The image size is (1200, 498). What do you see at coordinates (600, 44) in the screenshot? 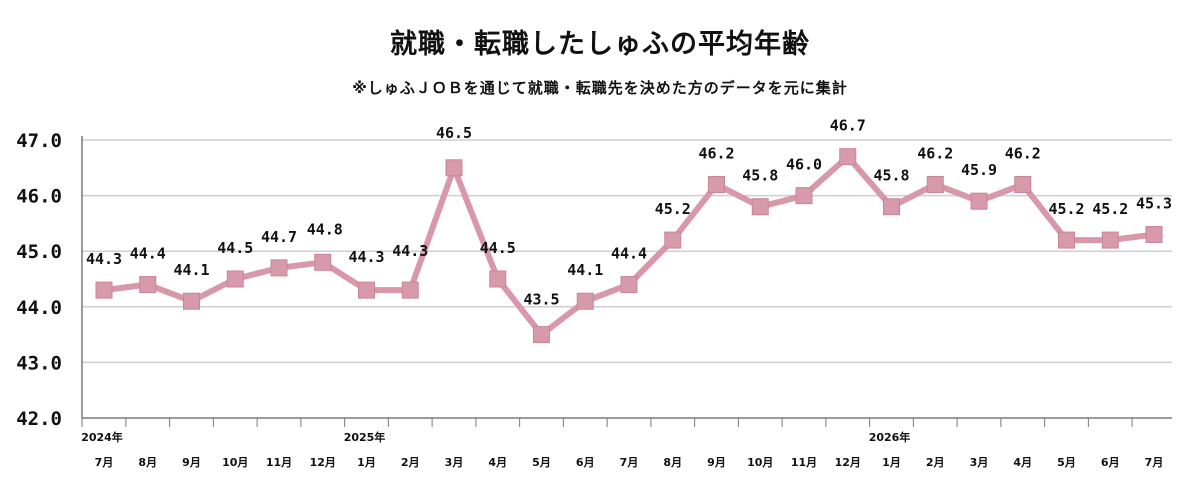
I see `chart-title: 就職・転職したしゅふの平均年齢` at bounding box center [600, 44].